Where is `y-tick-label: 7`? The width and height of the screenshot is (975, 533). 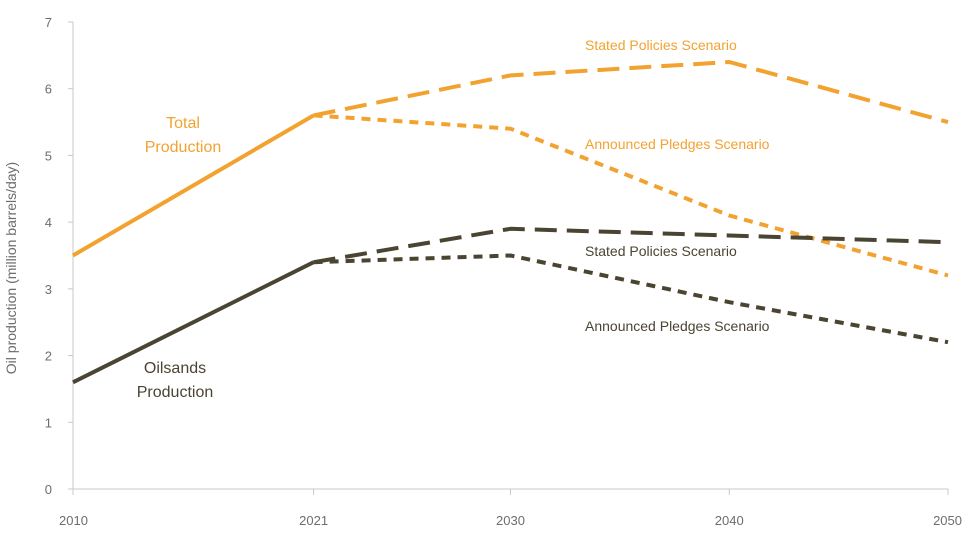 y-tick-label: 7 is located at coordinates (48, 22).